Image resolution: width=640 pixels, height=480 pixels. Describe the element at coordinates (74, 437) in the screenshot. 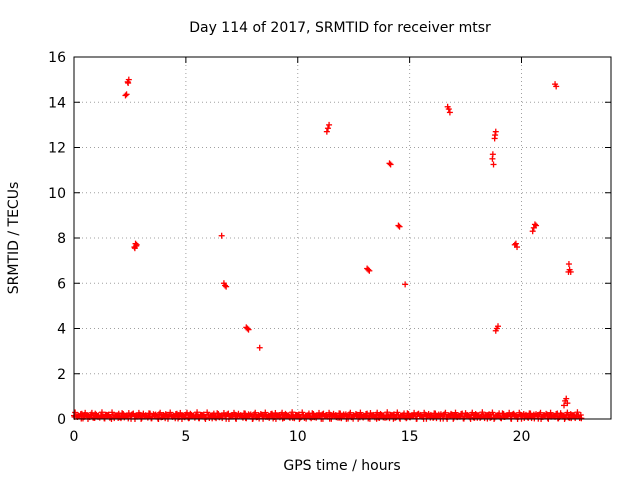

I see `x-tick-label: 0` at that location.